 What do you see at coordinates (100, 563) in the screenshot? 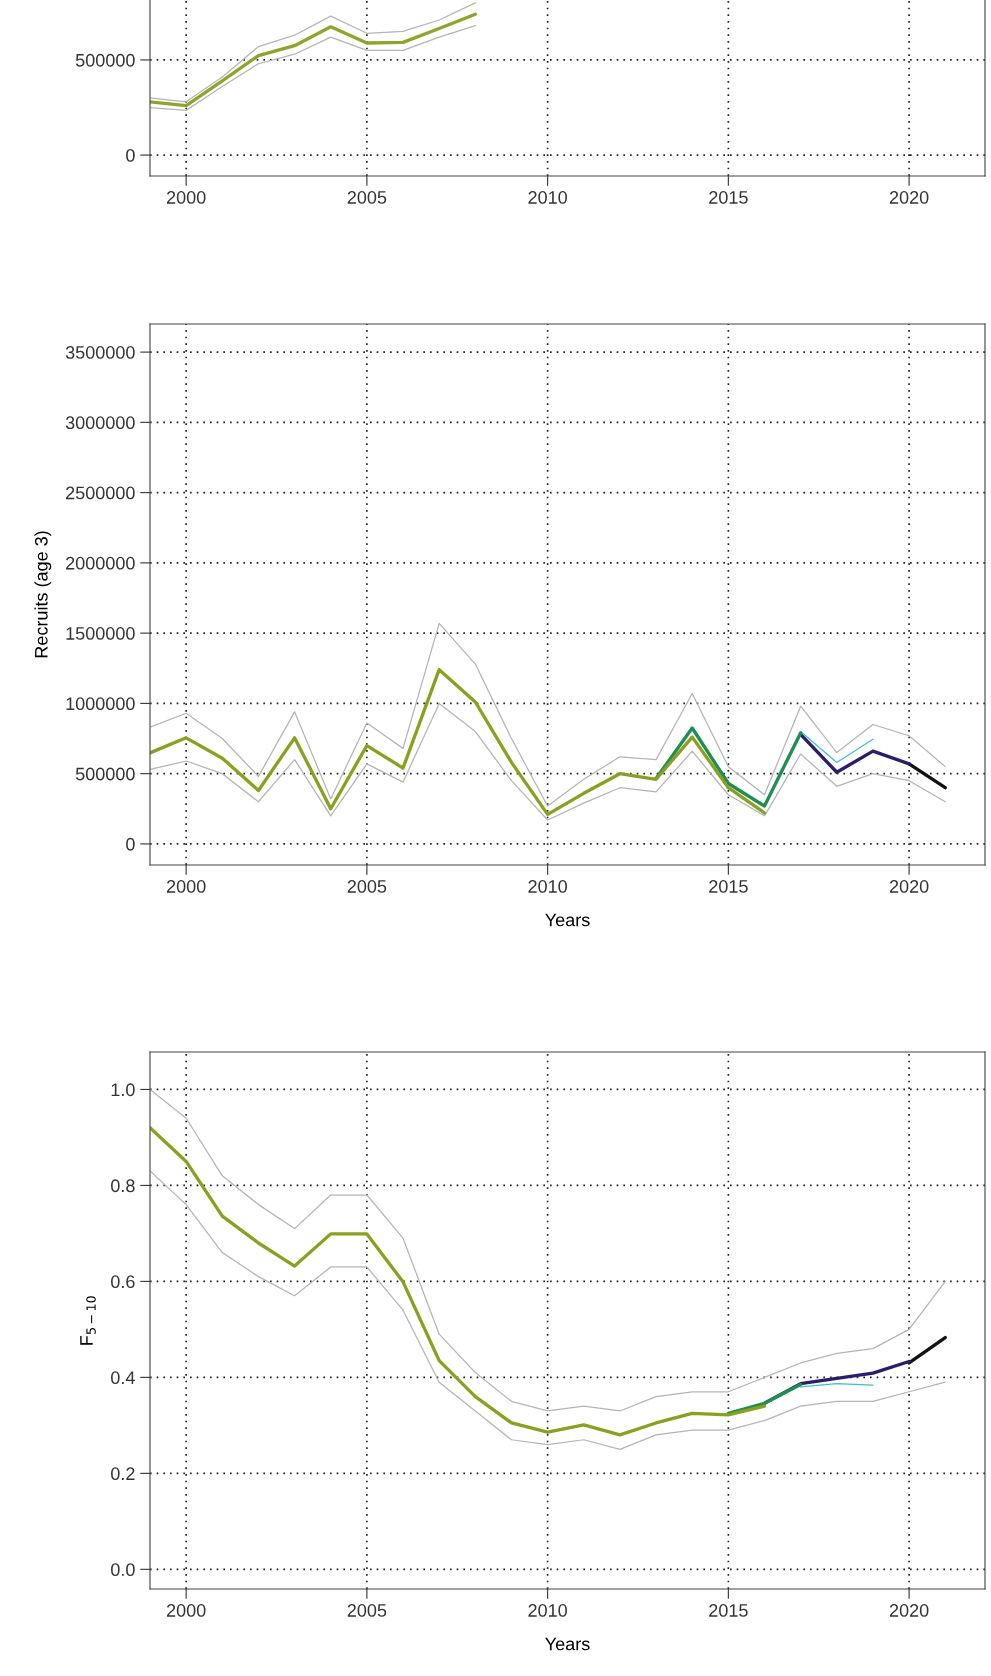
I see `y-tick-label: 2000000` at bounding box center [100, 563].